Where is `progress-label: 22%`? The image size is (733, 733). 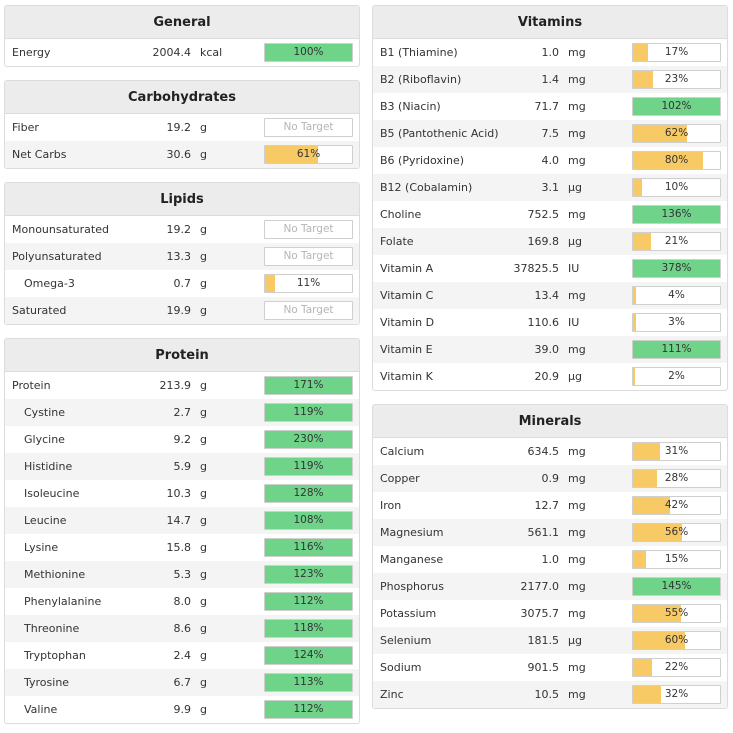 progress-label: 22% is located at coordinates (676, 667).